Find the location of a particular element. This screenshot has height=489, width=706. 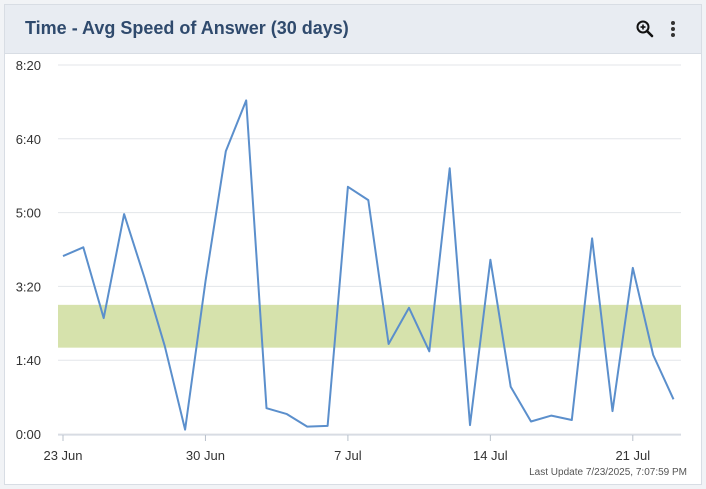

x-tick-label: 7 Jul is located at coordinates (348, 455).